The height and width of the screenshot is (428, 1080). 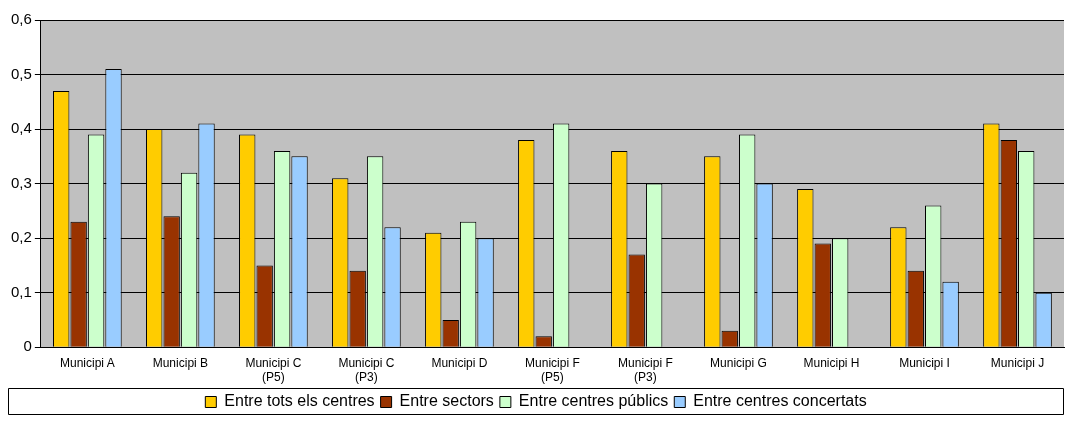 I want to click on x-tick-label: Municipi J, so click(x=1017, y=362).